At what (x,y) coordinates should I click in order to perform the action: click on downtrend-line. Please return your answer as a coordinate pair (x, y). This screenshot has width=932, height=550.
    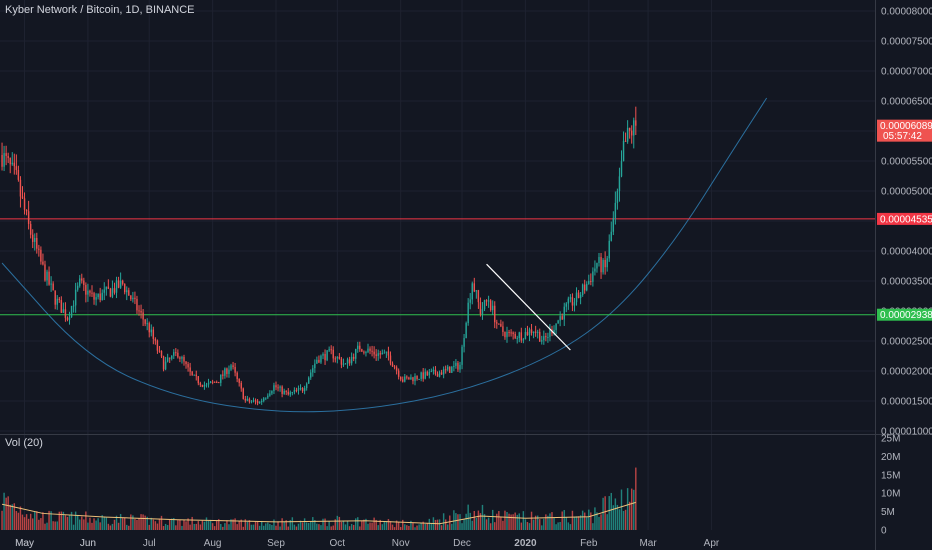
    Looking at the image, I should click on (528, 307).